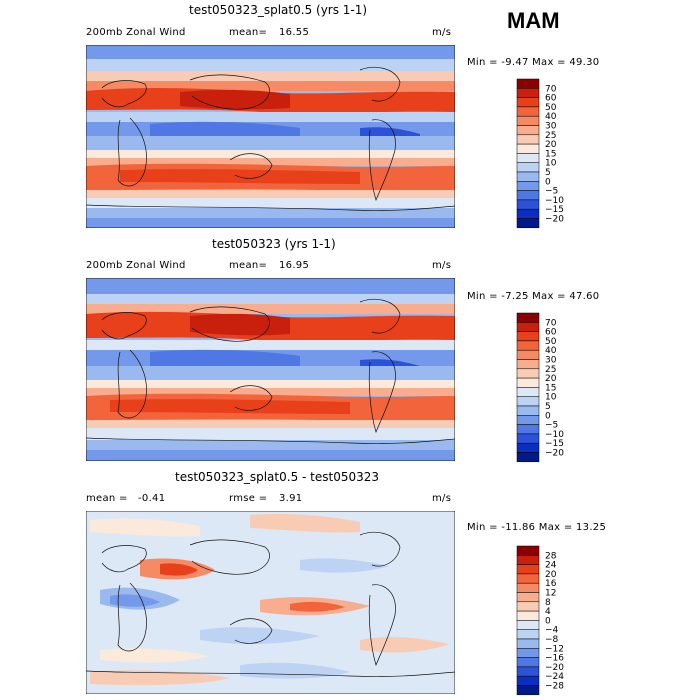  Describe the element at coordinates (551, 398) in the screenshot. I see `colorbar-2-tick-label: 10` at that location.